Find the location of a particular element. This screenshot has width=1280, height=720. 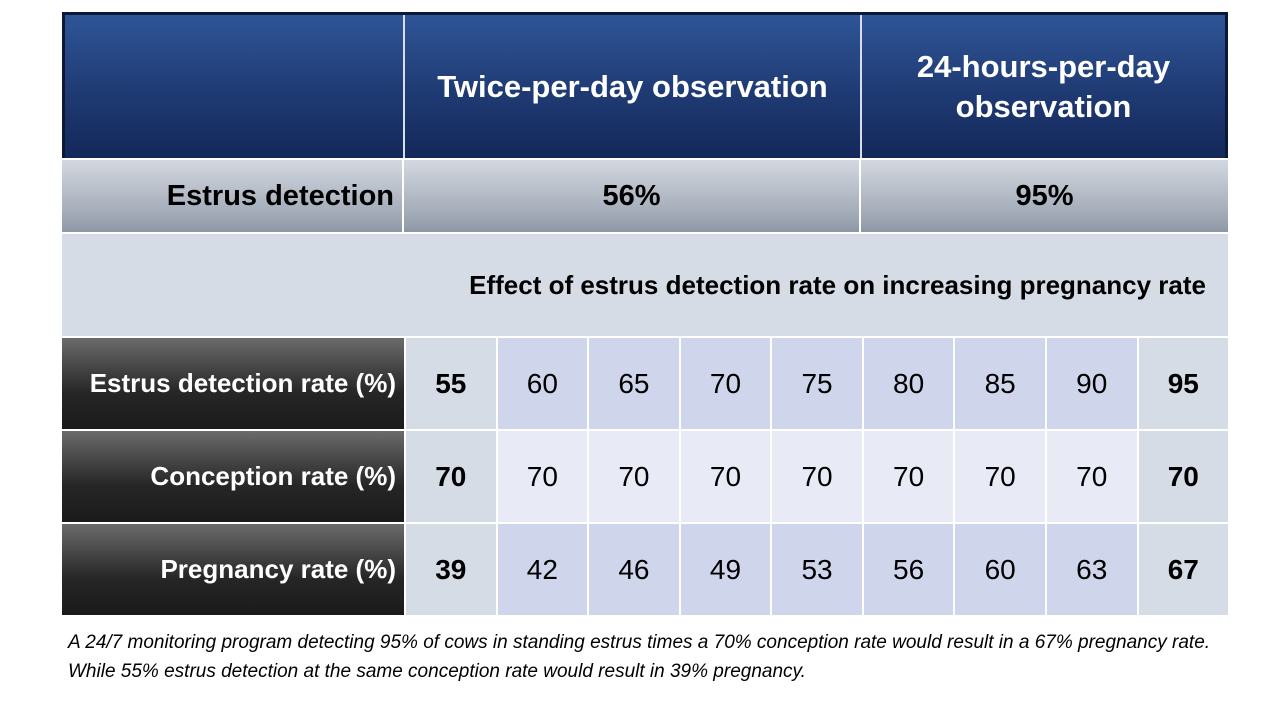

estrus-detection-row: Estrus detection 56% 95% is located at coordinates (645, 195).